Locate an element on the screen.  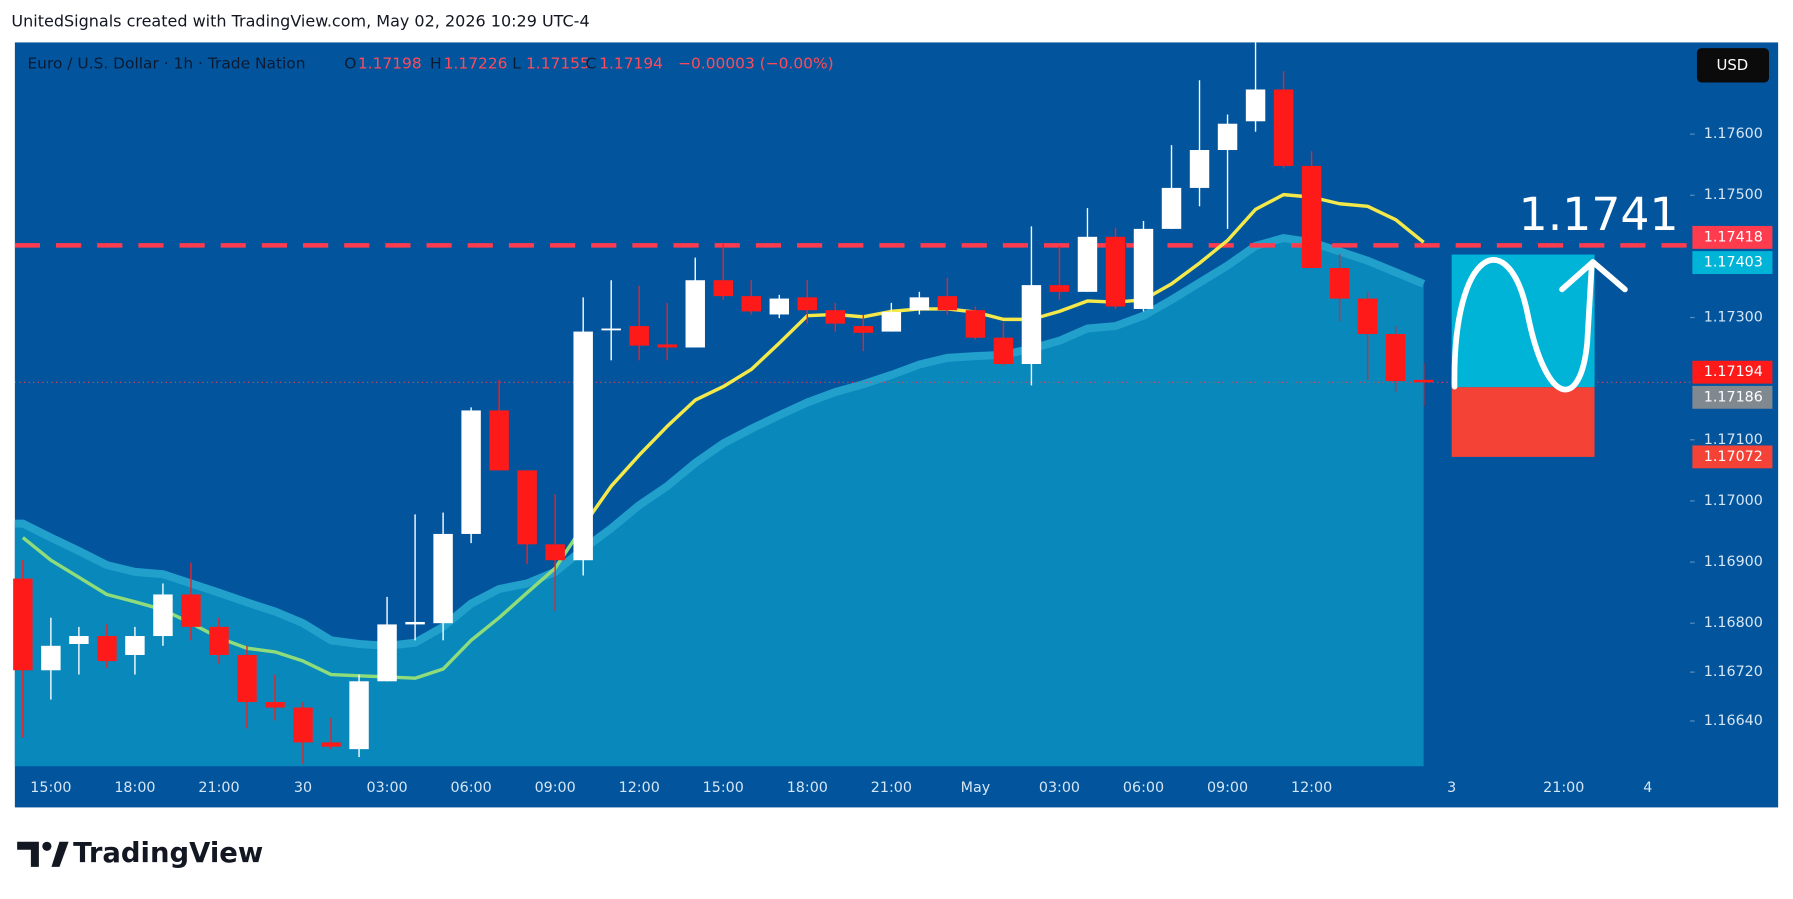
price-tag-label: 1.17072 is located at coordinates (1733, 457).